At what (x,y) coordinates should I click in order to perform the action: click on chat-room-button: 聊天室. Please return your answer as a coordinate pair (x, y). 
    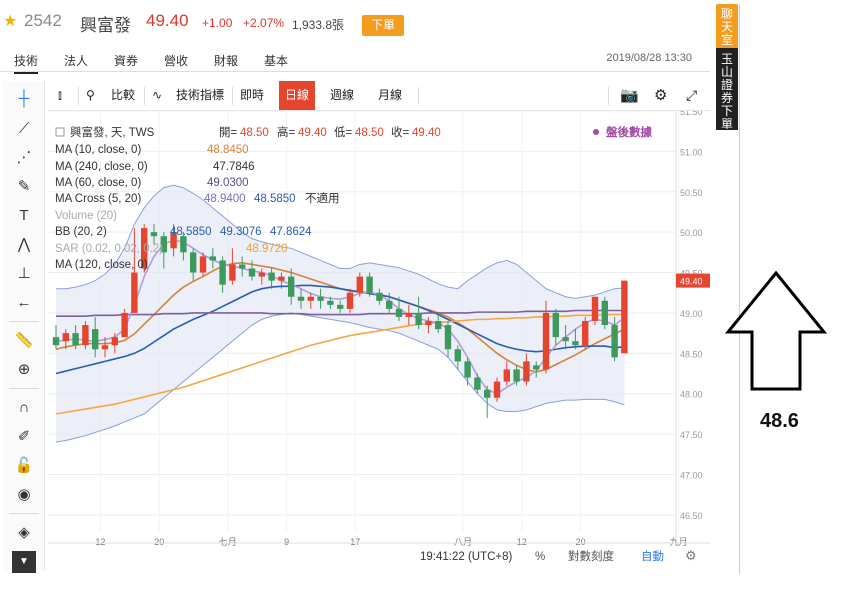
    Looking at the image, I should click on (727, 26).